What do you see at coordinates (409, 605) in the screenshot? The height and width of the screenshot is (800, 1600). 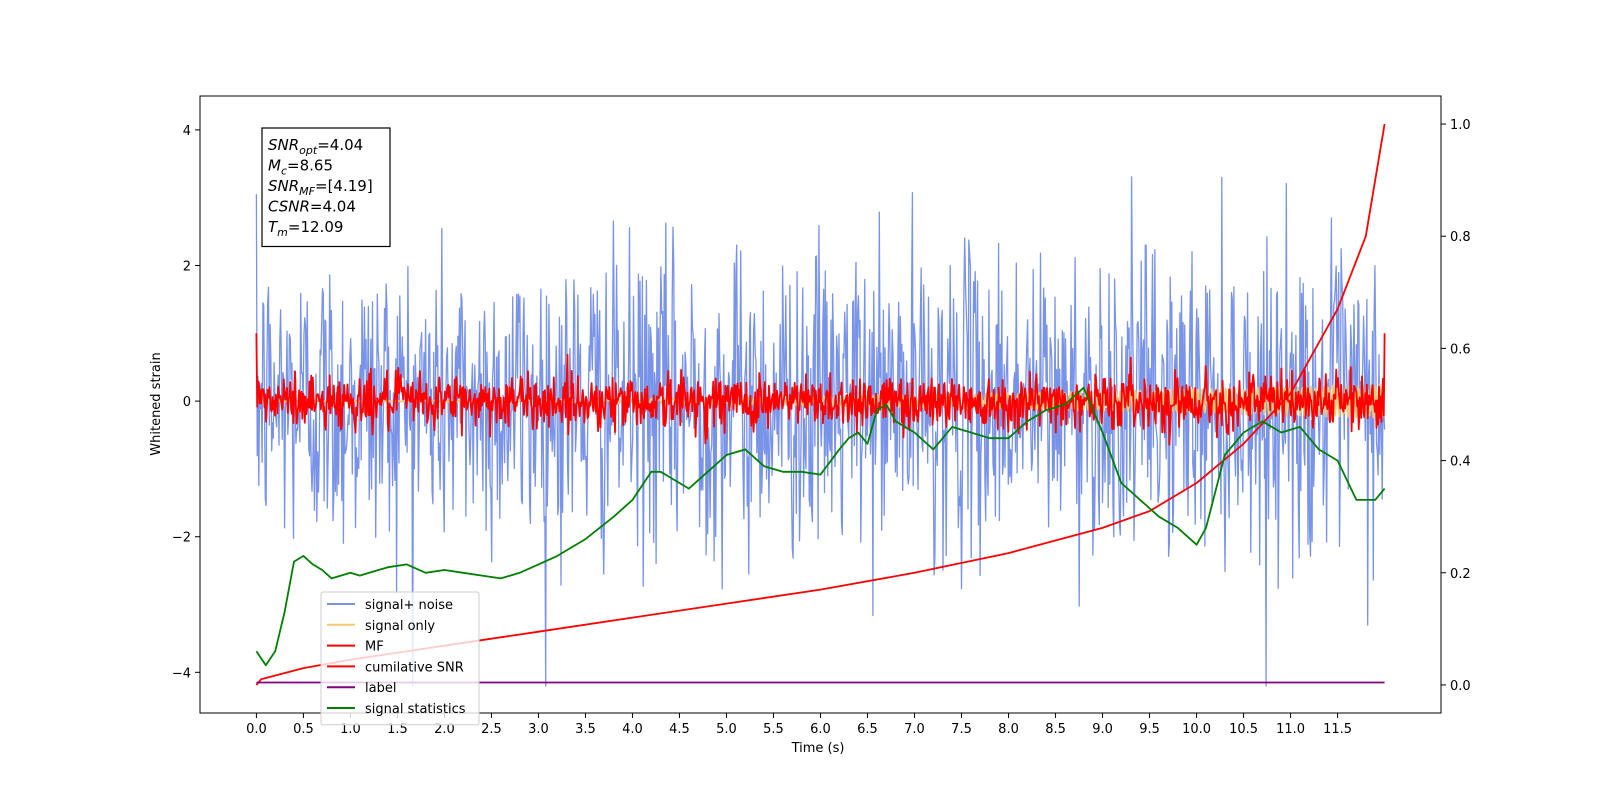 I see `legend-entry: signal+ noise` at bounding box center [409, 605].